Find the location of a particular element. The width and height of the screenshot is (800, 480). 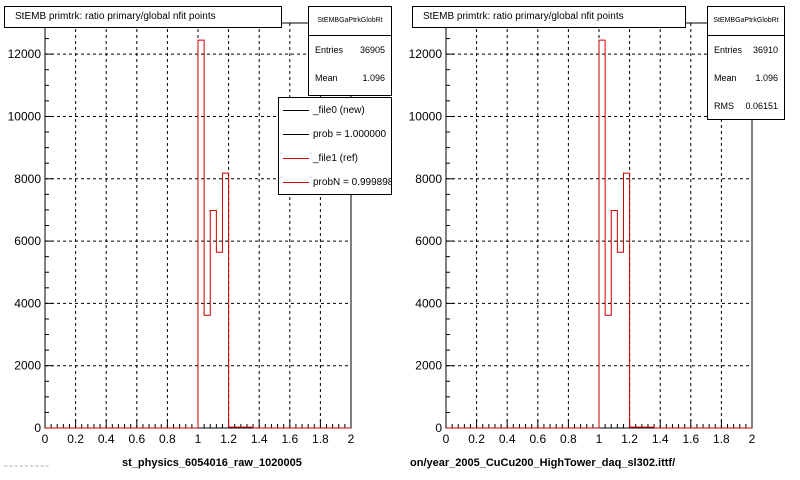

stats-value: 36910 is located at coordinates (765, 50).